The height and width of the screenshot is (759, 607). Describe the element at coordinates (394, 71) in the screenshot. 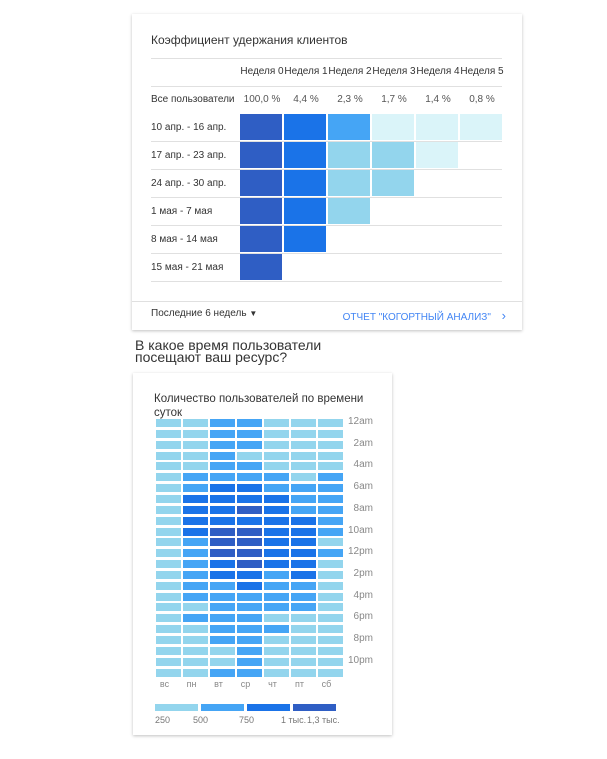

I see `week-header: Неделя 3` at that location.